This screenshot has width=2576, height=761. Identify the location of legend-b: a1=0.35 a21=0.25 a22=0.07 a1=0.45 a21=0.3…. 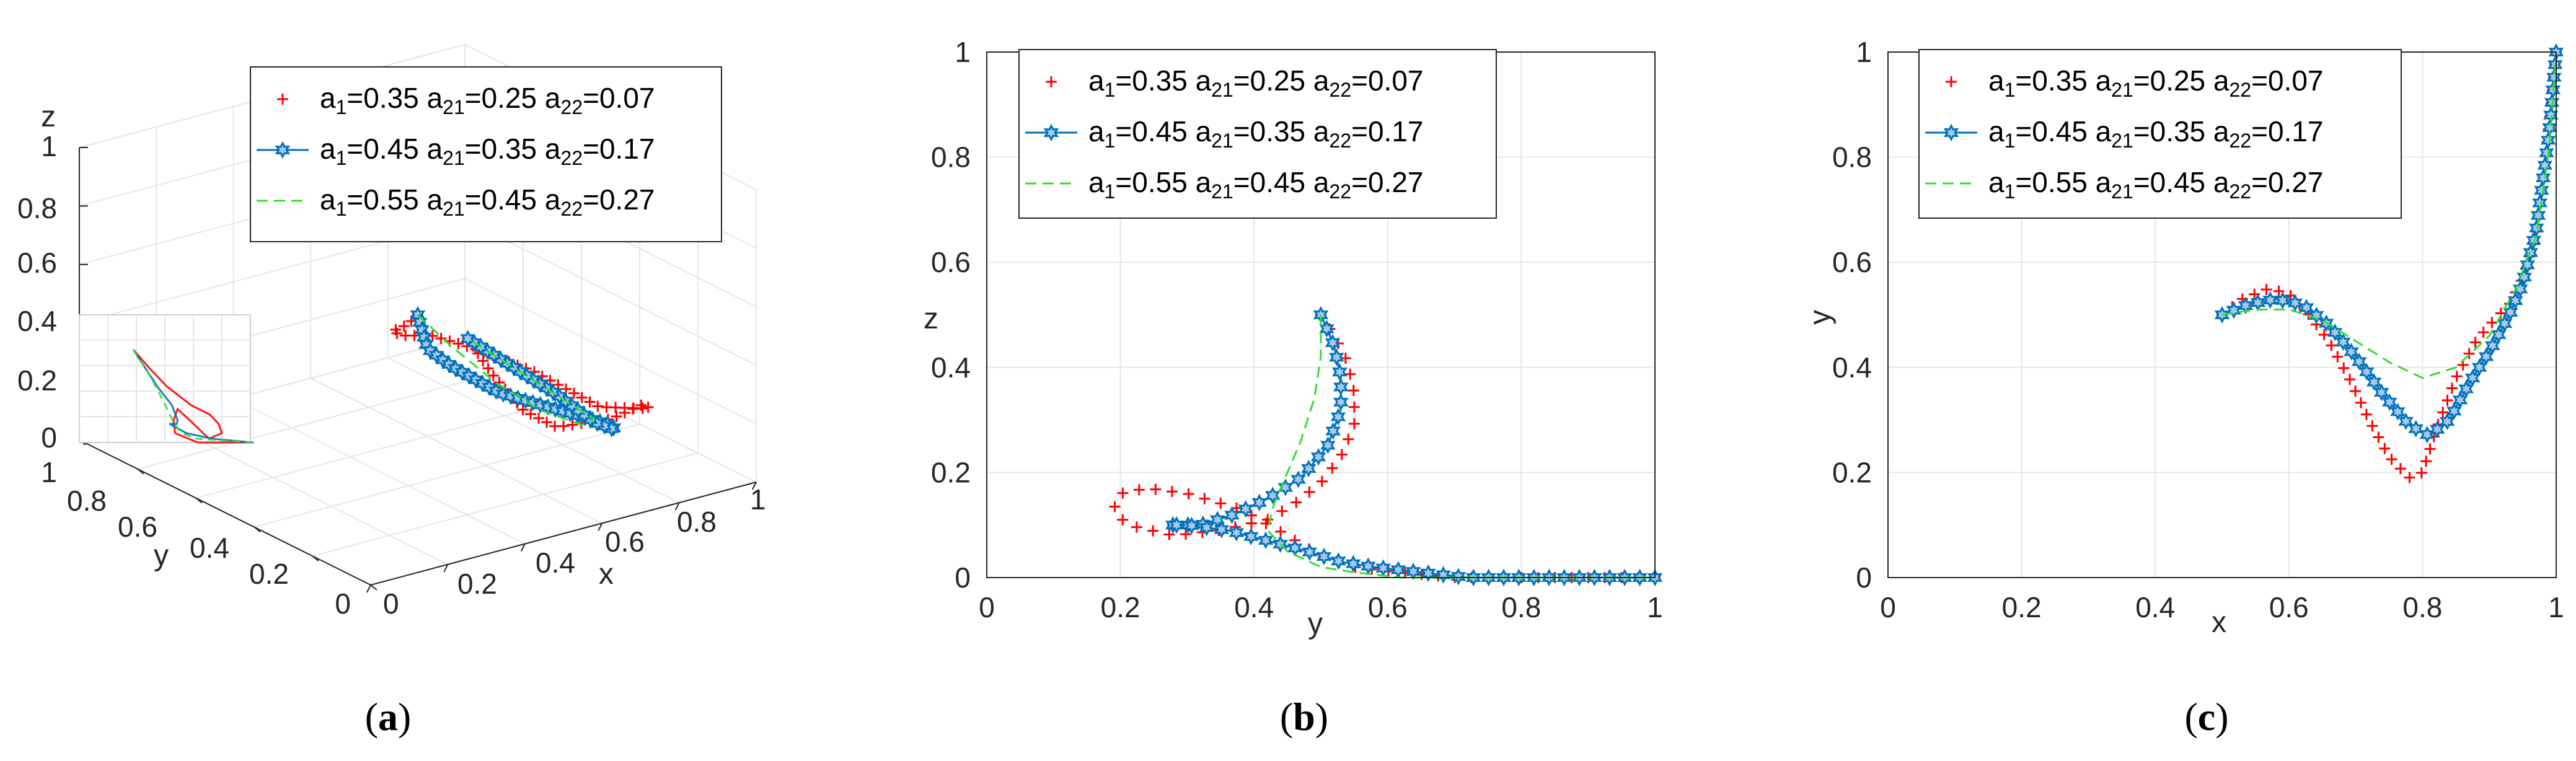
(1257, 134).